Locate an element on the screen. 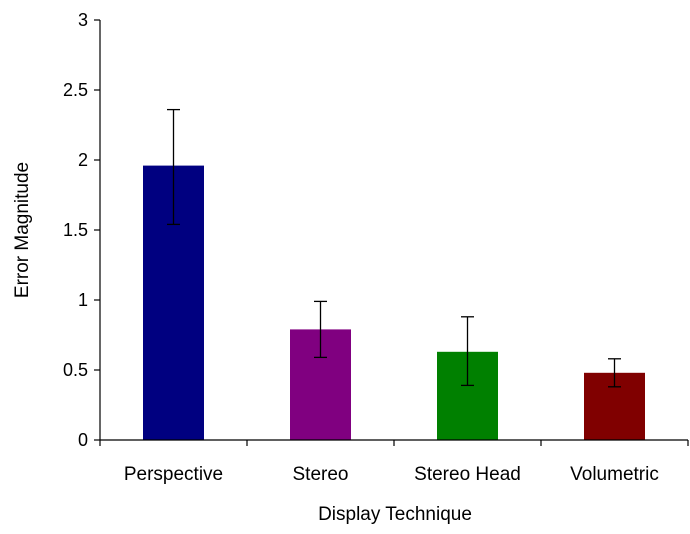 This screenshot has width=690, height=534. y-tick-label: 3 is located at coordinates (83, 20).